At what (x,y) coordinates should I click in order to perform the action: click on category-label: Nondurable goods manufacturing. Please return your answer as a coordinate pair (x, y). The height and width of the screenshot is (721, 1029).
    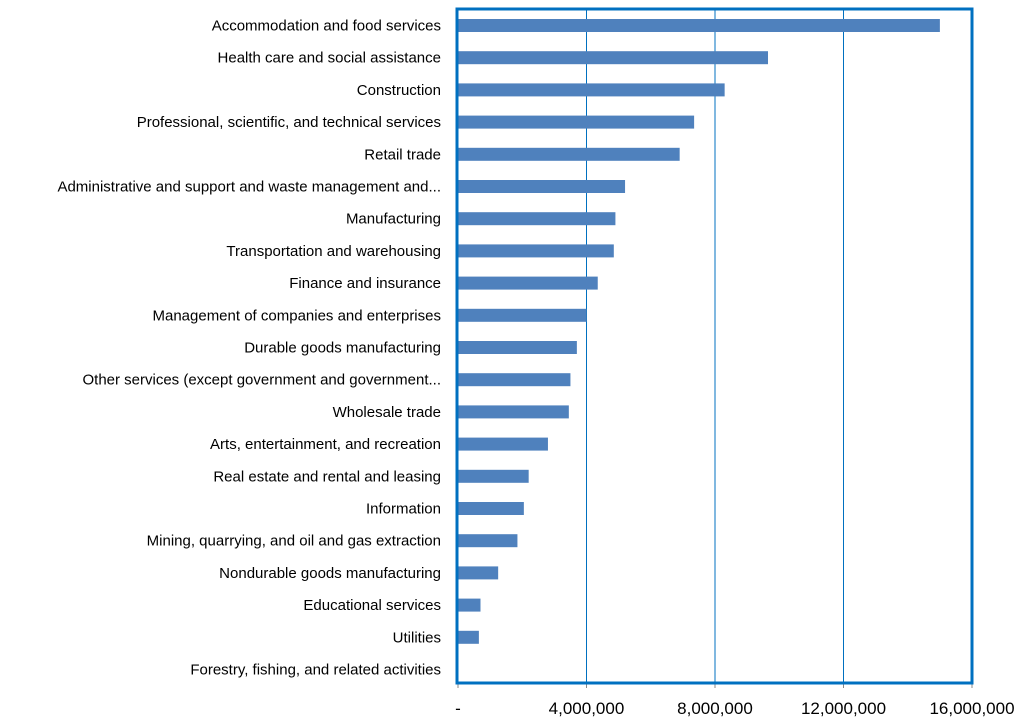
    Looking at the image, I should click on (330, 573).